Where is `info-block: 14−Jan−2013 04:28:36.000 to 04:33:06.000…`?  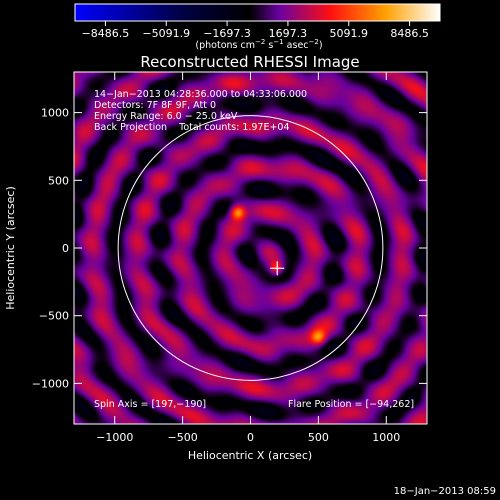 info-block: 14−Jan−2013 04:28:36.000 to 04:33:06.000… is located at coordinates (200, 111).